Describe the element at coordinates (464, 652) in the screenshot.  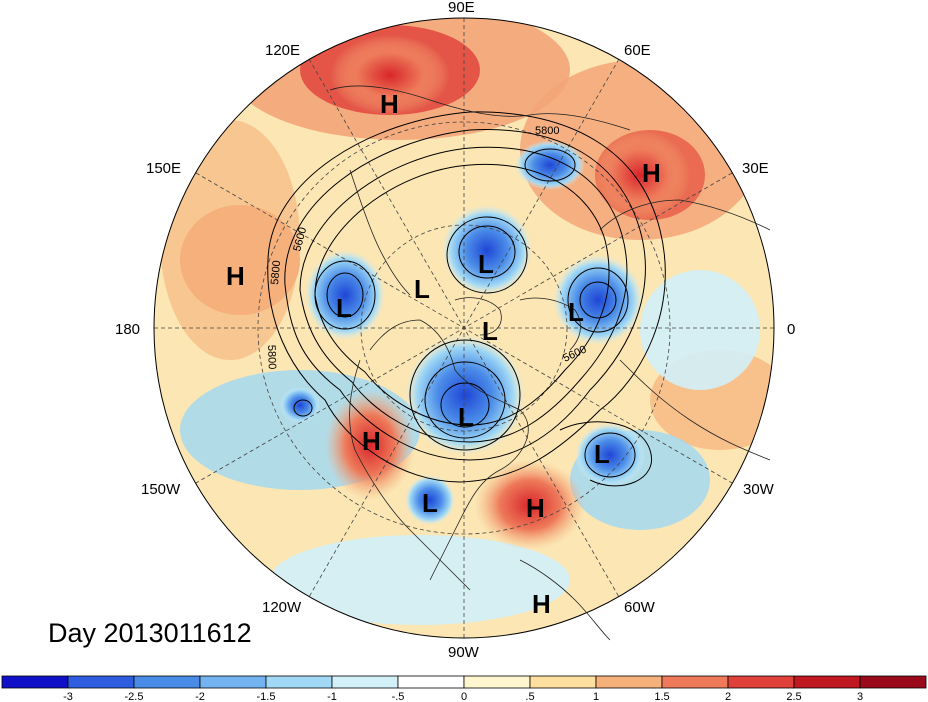
I see `lon-label-90w: 90W` at that location.